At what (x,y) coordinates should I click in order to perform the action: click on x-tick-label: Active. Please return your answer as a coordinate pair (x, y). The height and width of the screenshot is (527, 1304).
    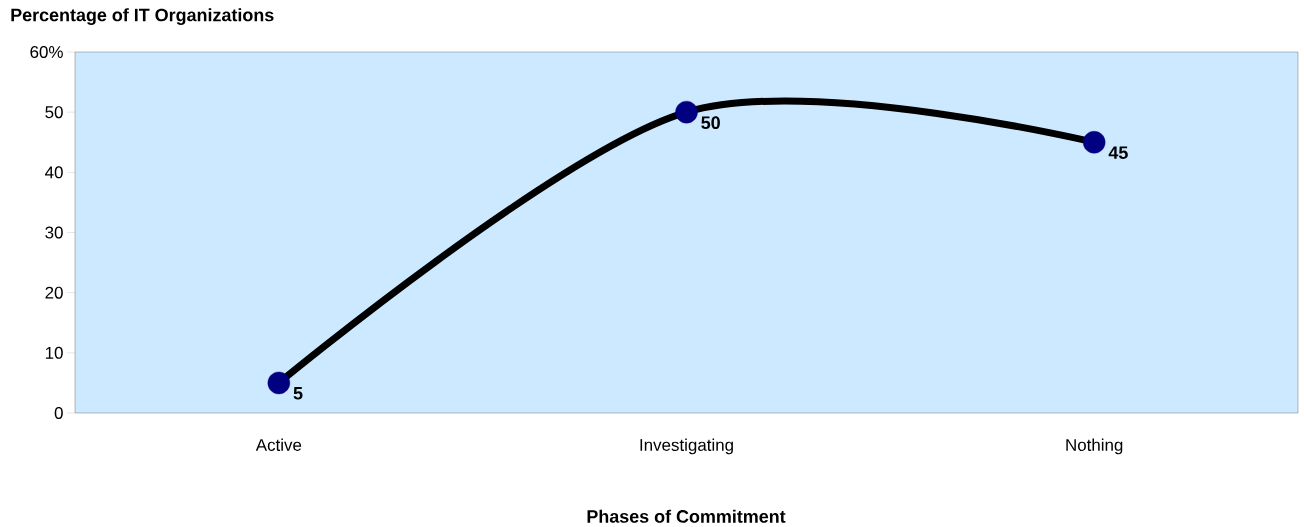
    Looking at the image, I should click on (278, 444).